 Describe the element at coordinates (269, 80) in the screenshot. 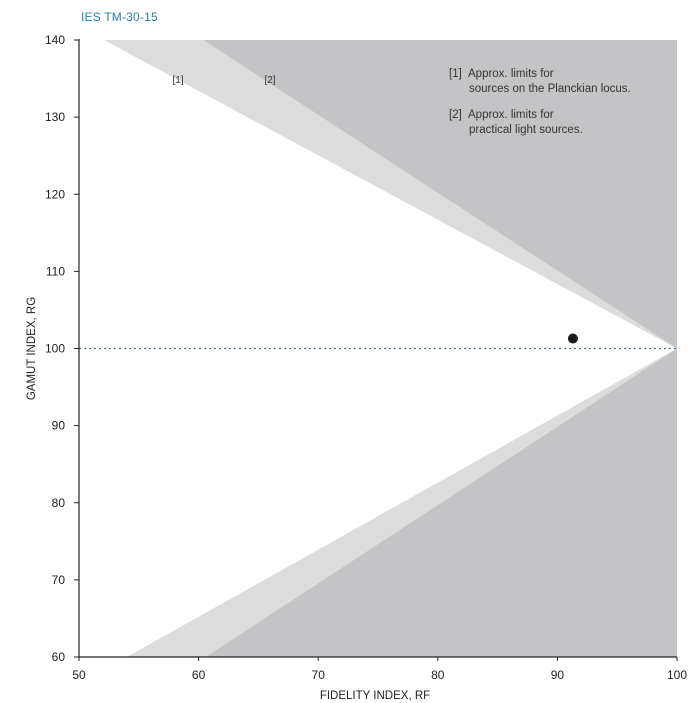

I see `region-label-2: [2]` at that location.